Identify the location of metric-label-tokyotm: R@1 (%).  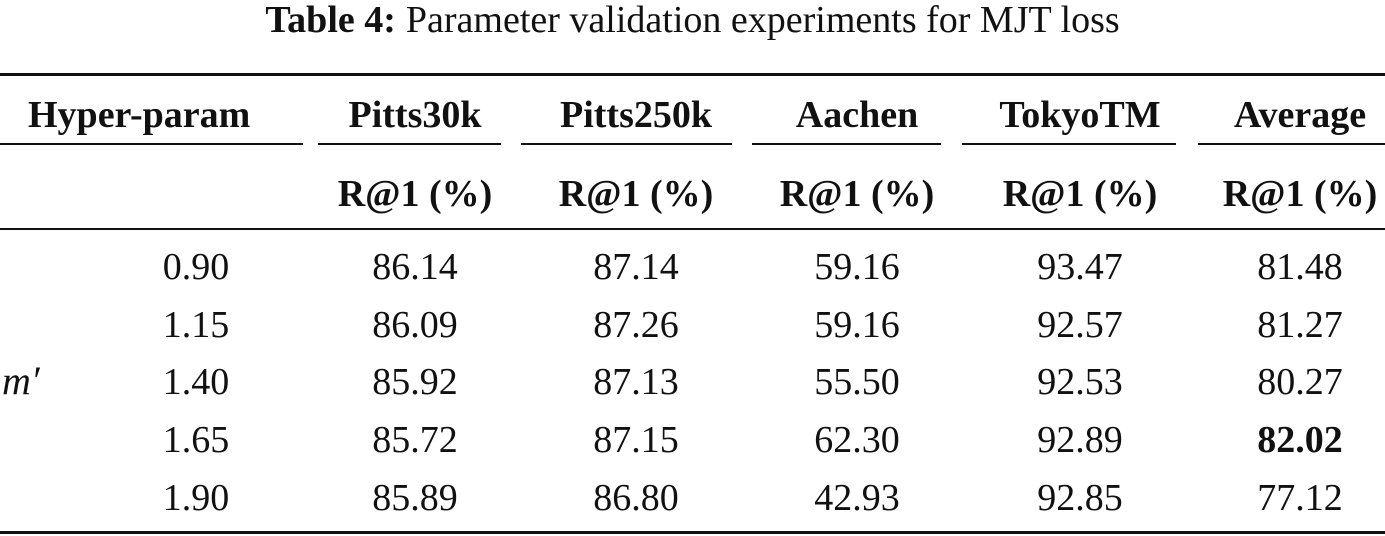
(1080, 194).